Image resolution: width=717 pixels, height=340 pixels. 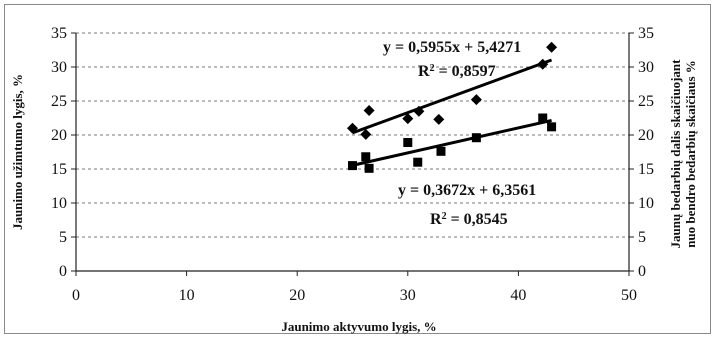 I want to click on y-tick-label-left-30: 30, so click(x=59, y=67).